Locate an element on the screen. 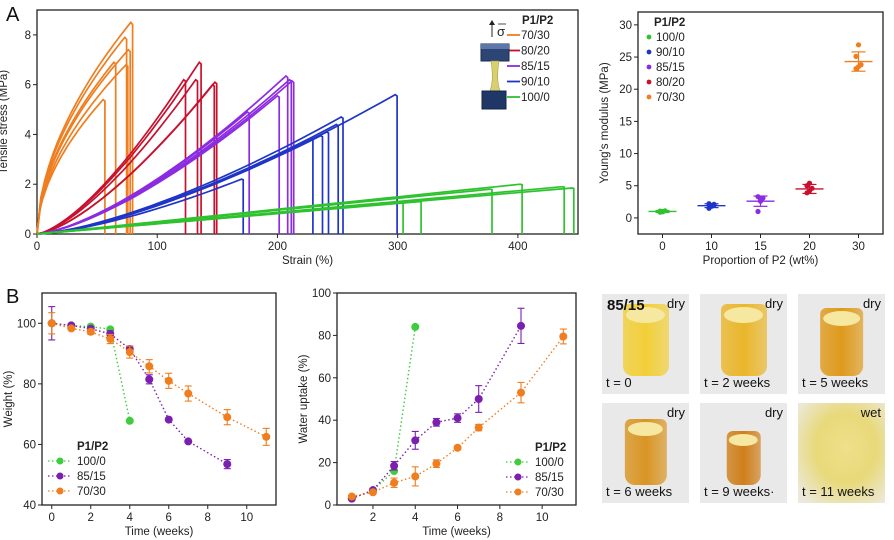 The width and height of the screenshot is (894, 540). water-y-tick-label: 60 is located at coordinates (324, 379).